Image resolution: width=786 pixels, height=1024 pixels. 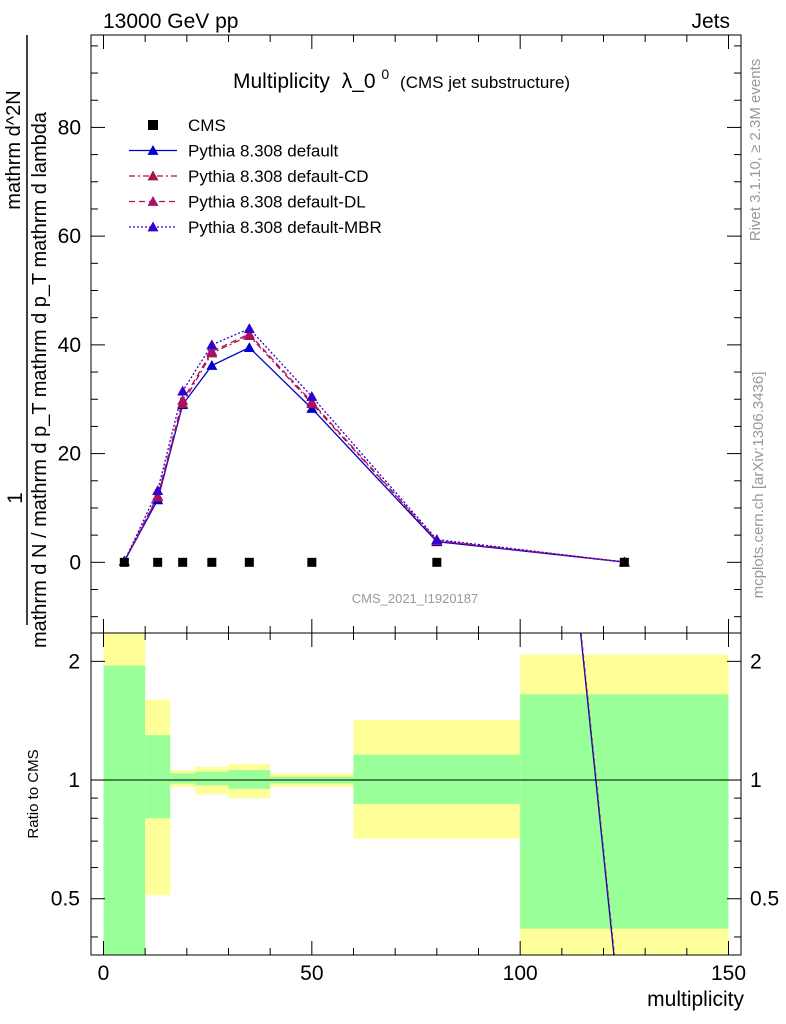 I want to click on y-tick-label: 40, so click(x=69, y=345).